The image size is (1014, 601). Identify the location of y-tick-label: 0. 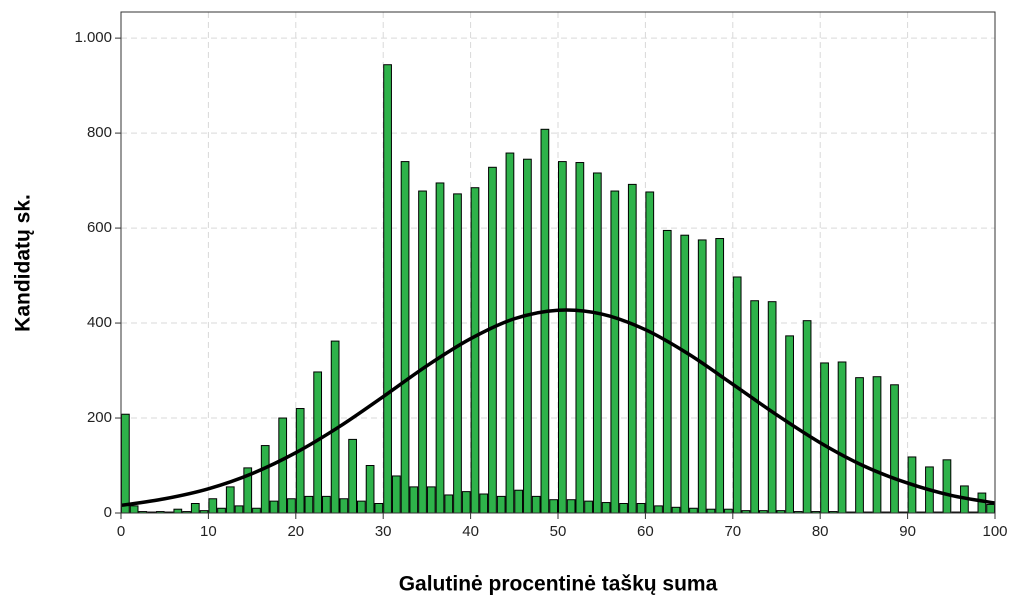
(108, 512).